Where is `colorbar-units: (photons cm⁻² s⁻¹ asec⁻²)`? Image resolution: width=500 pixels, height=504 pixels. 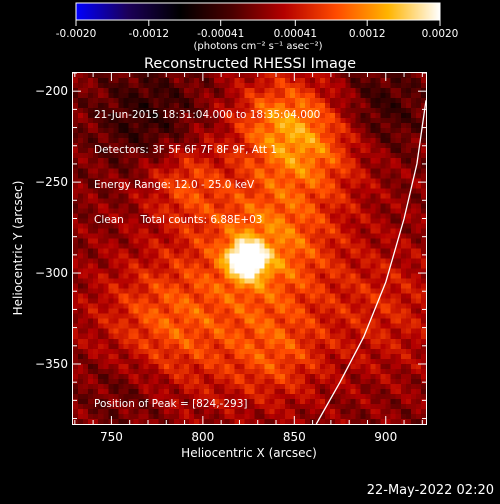
colorbar-units: (photons cm⁻² s⁻¹ asec⁻²) is located at coordinates (257, 46).